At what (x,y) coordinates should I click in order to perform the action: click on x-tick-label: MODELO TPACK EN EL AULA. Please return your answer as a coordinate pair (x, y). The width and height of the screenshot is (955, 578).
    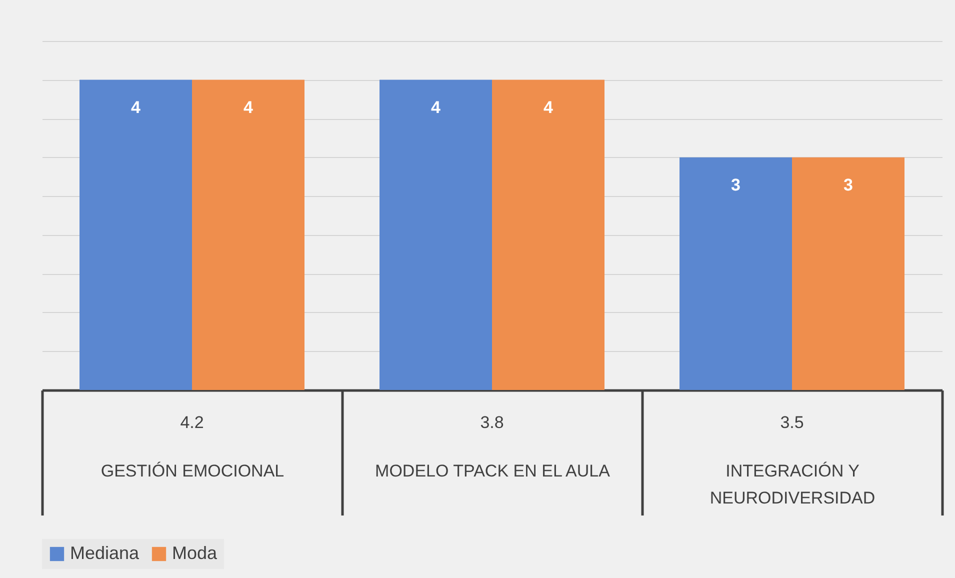
    Looking at the image, I should click on (493, 471).